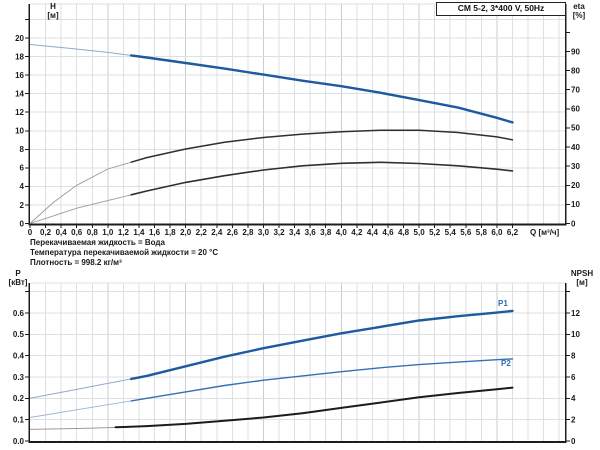  Describe the element at coordinates (46, 232) in the screenshot. I see `svg-text: 0,2` at that location.